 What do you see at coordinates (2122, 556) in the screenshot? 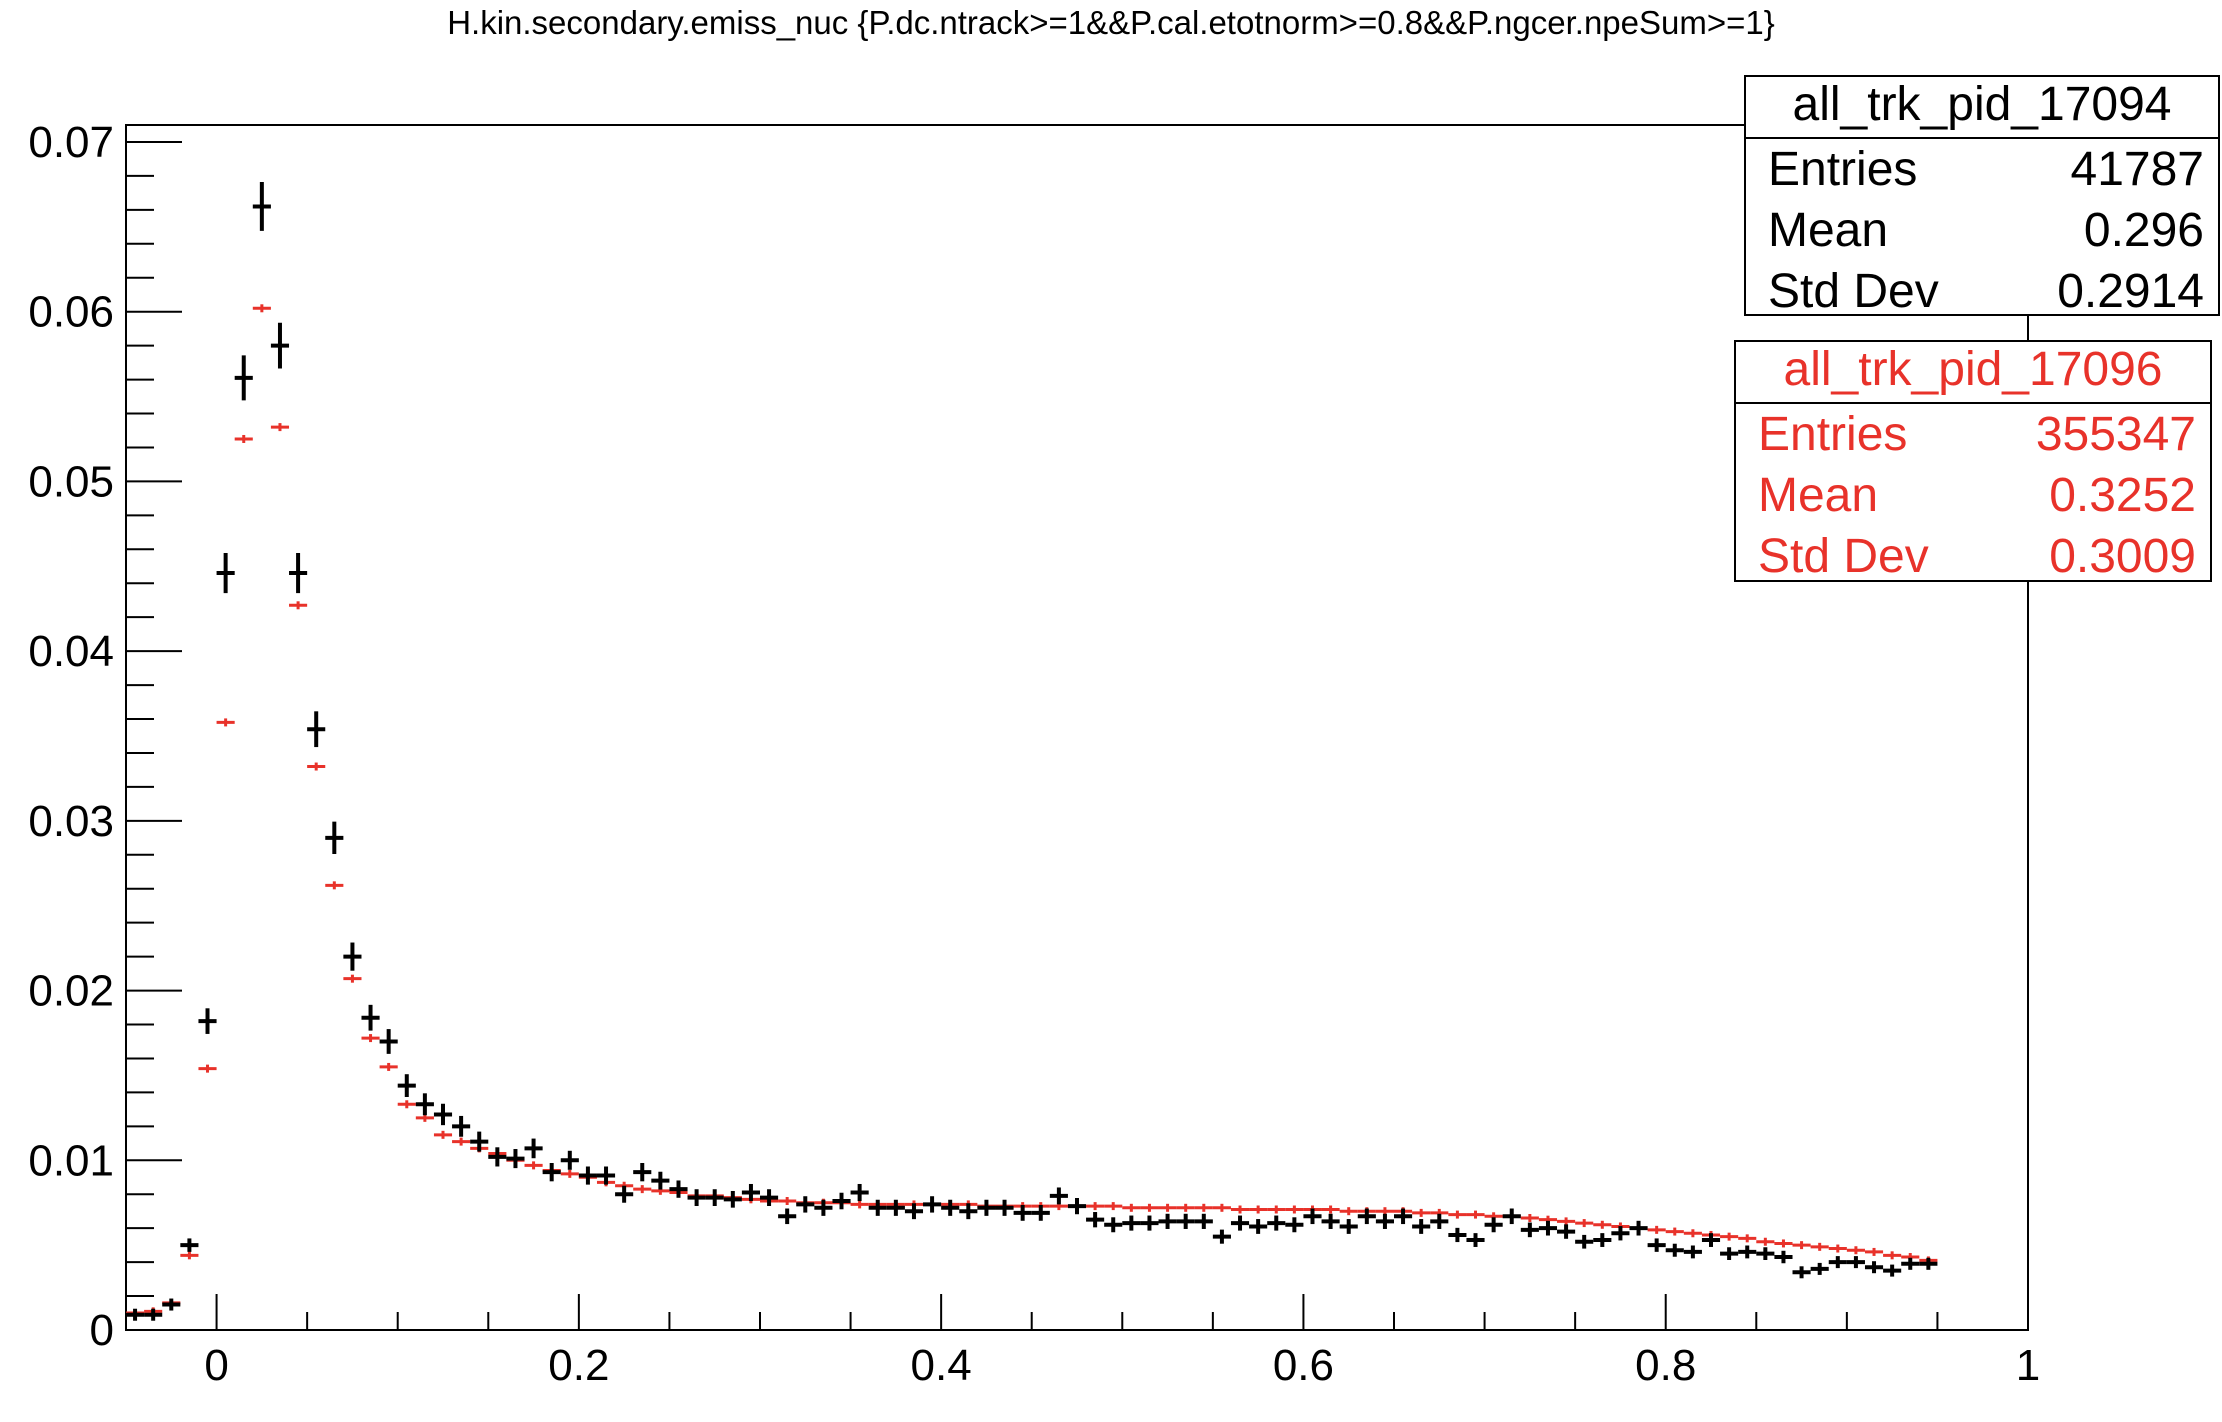
I see `stats-value: 0.3009` at bounding box center [2122, 556].